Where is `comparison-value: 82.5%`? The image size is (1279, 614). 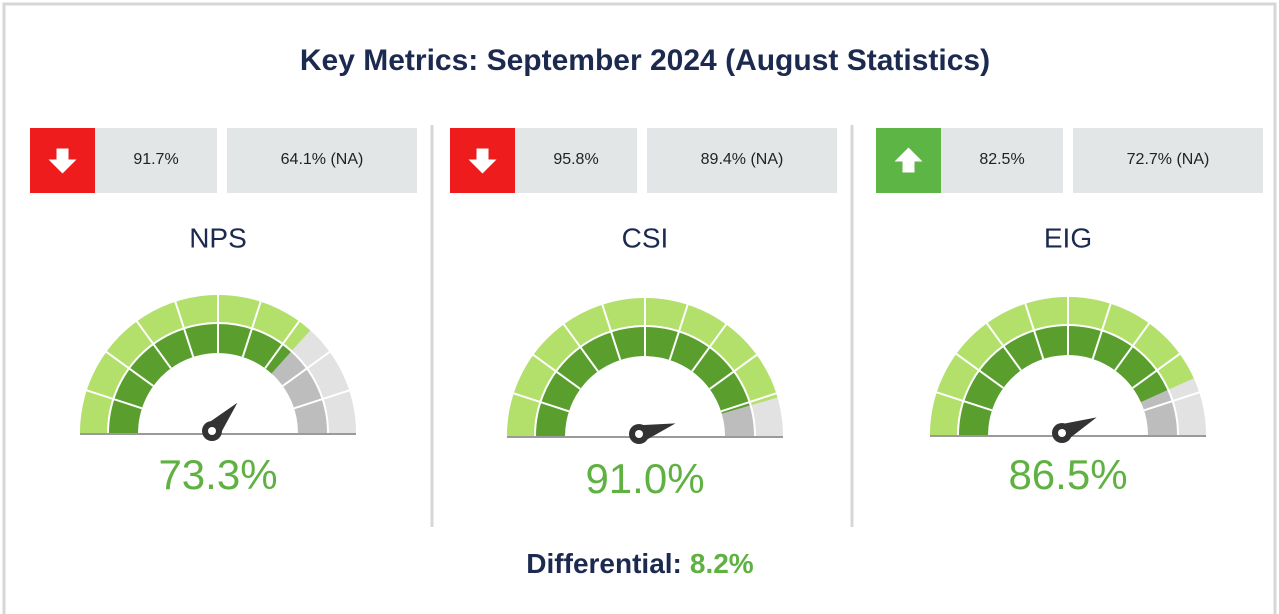
comparison-value: 82.5% is located at coordinates (1001, 159).